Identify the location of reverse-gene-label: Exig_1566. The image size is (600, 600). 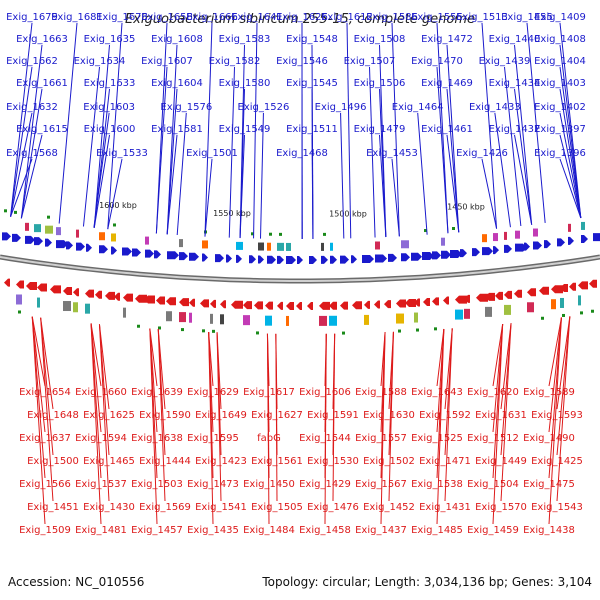
(45, 484).